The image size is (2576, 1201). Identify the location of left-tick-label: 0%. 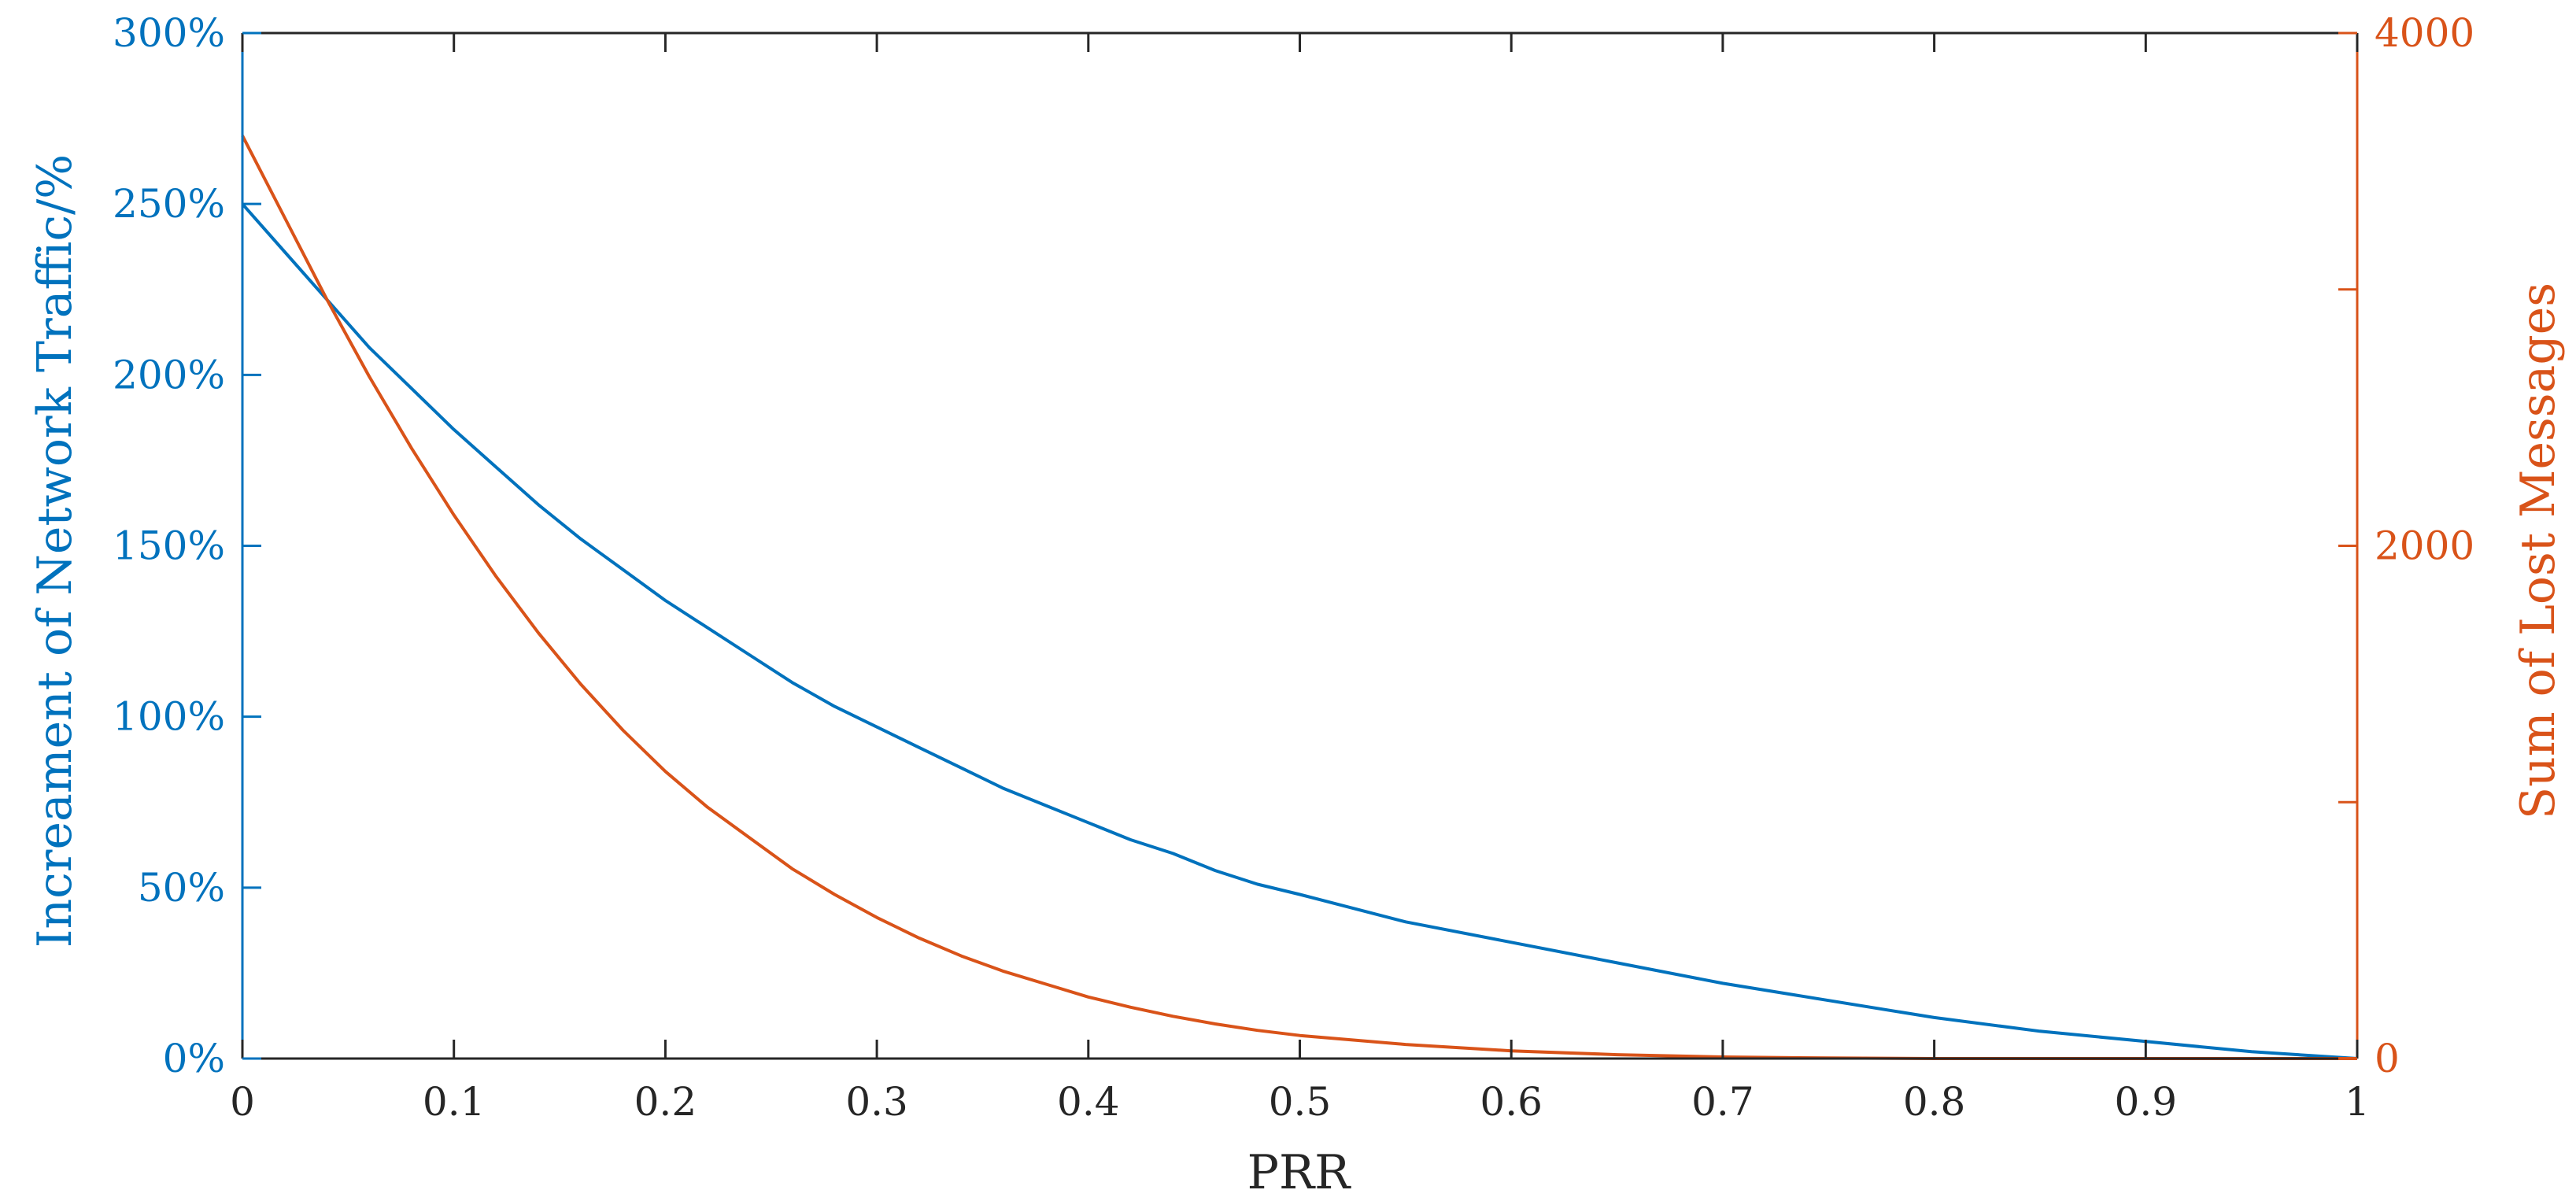
(194, 1058).